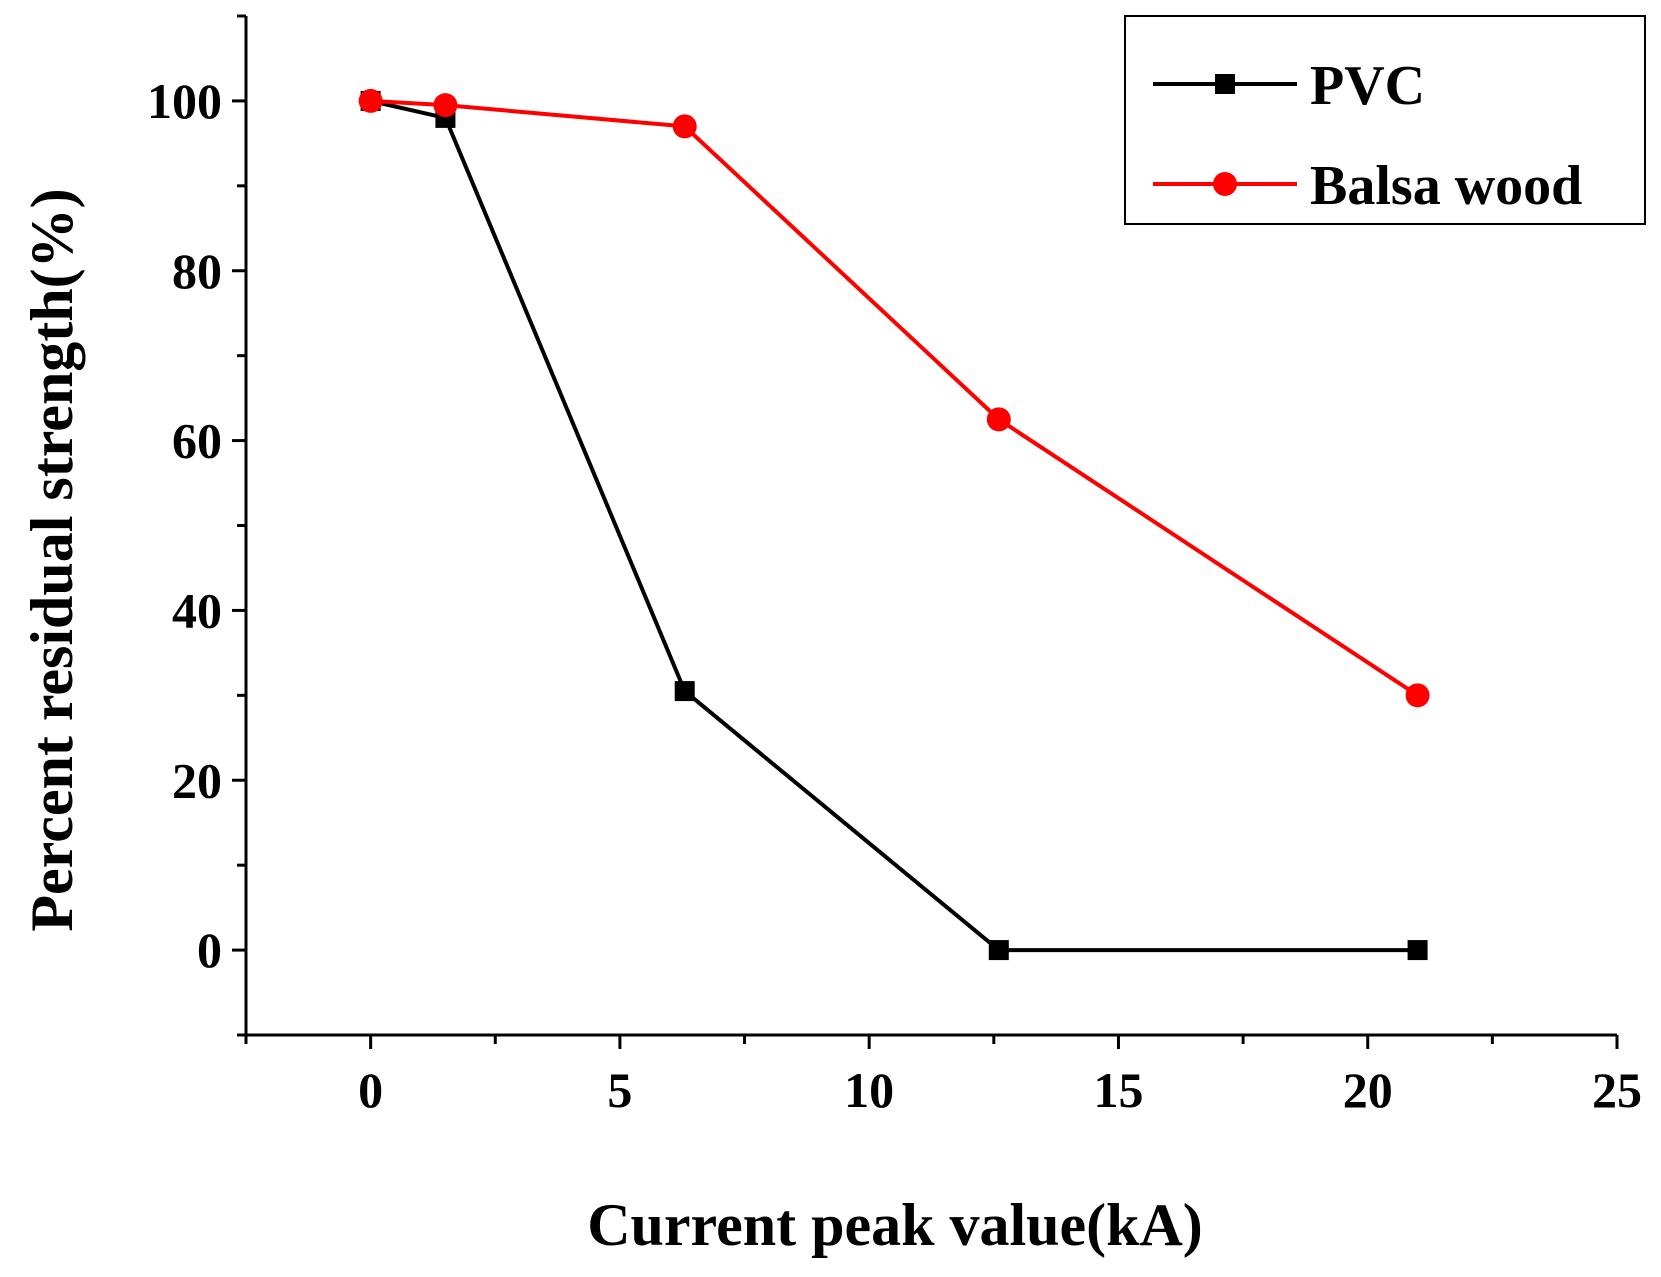  I want to click on legend-item: PVC, so click(1289, 86).